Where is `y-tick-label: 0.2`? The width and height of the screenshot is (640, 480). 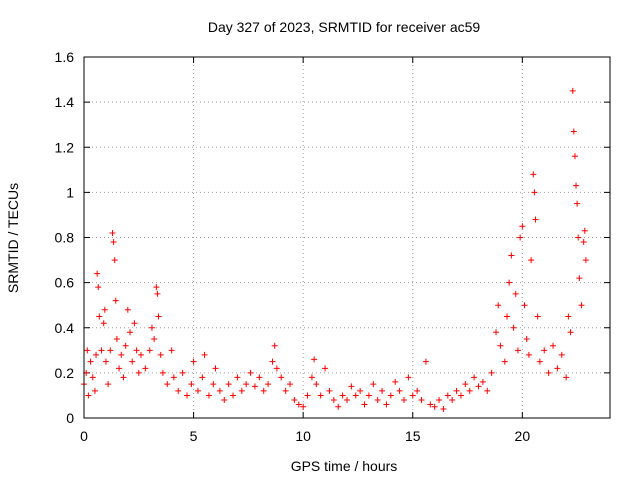 y-tick-label: 0.2 is located at coordinates (65, 373).